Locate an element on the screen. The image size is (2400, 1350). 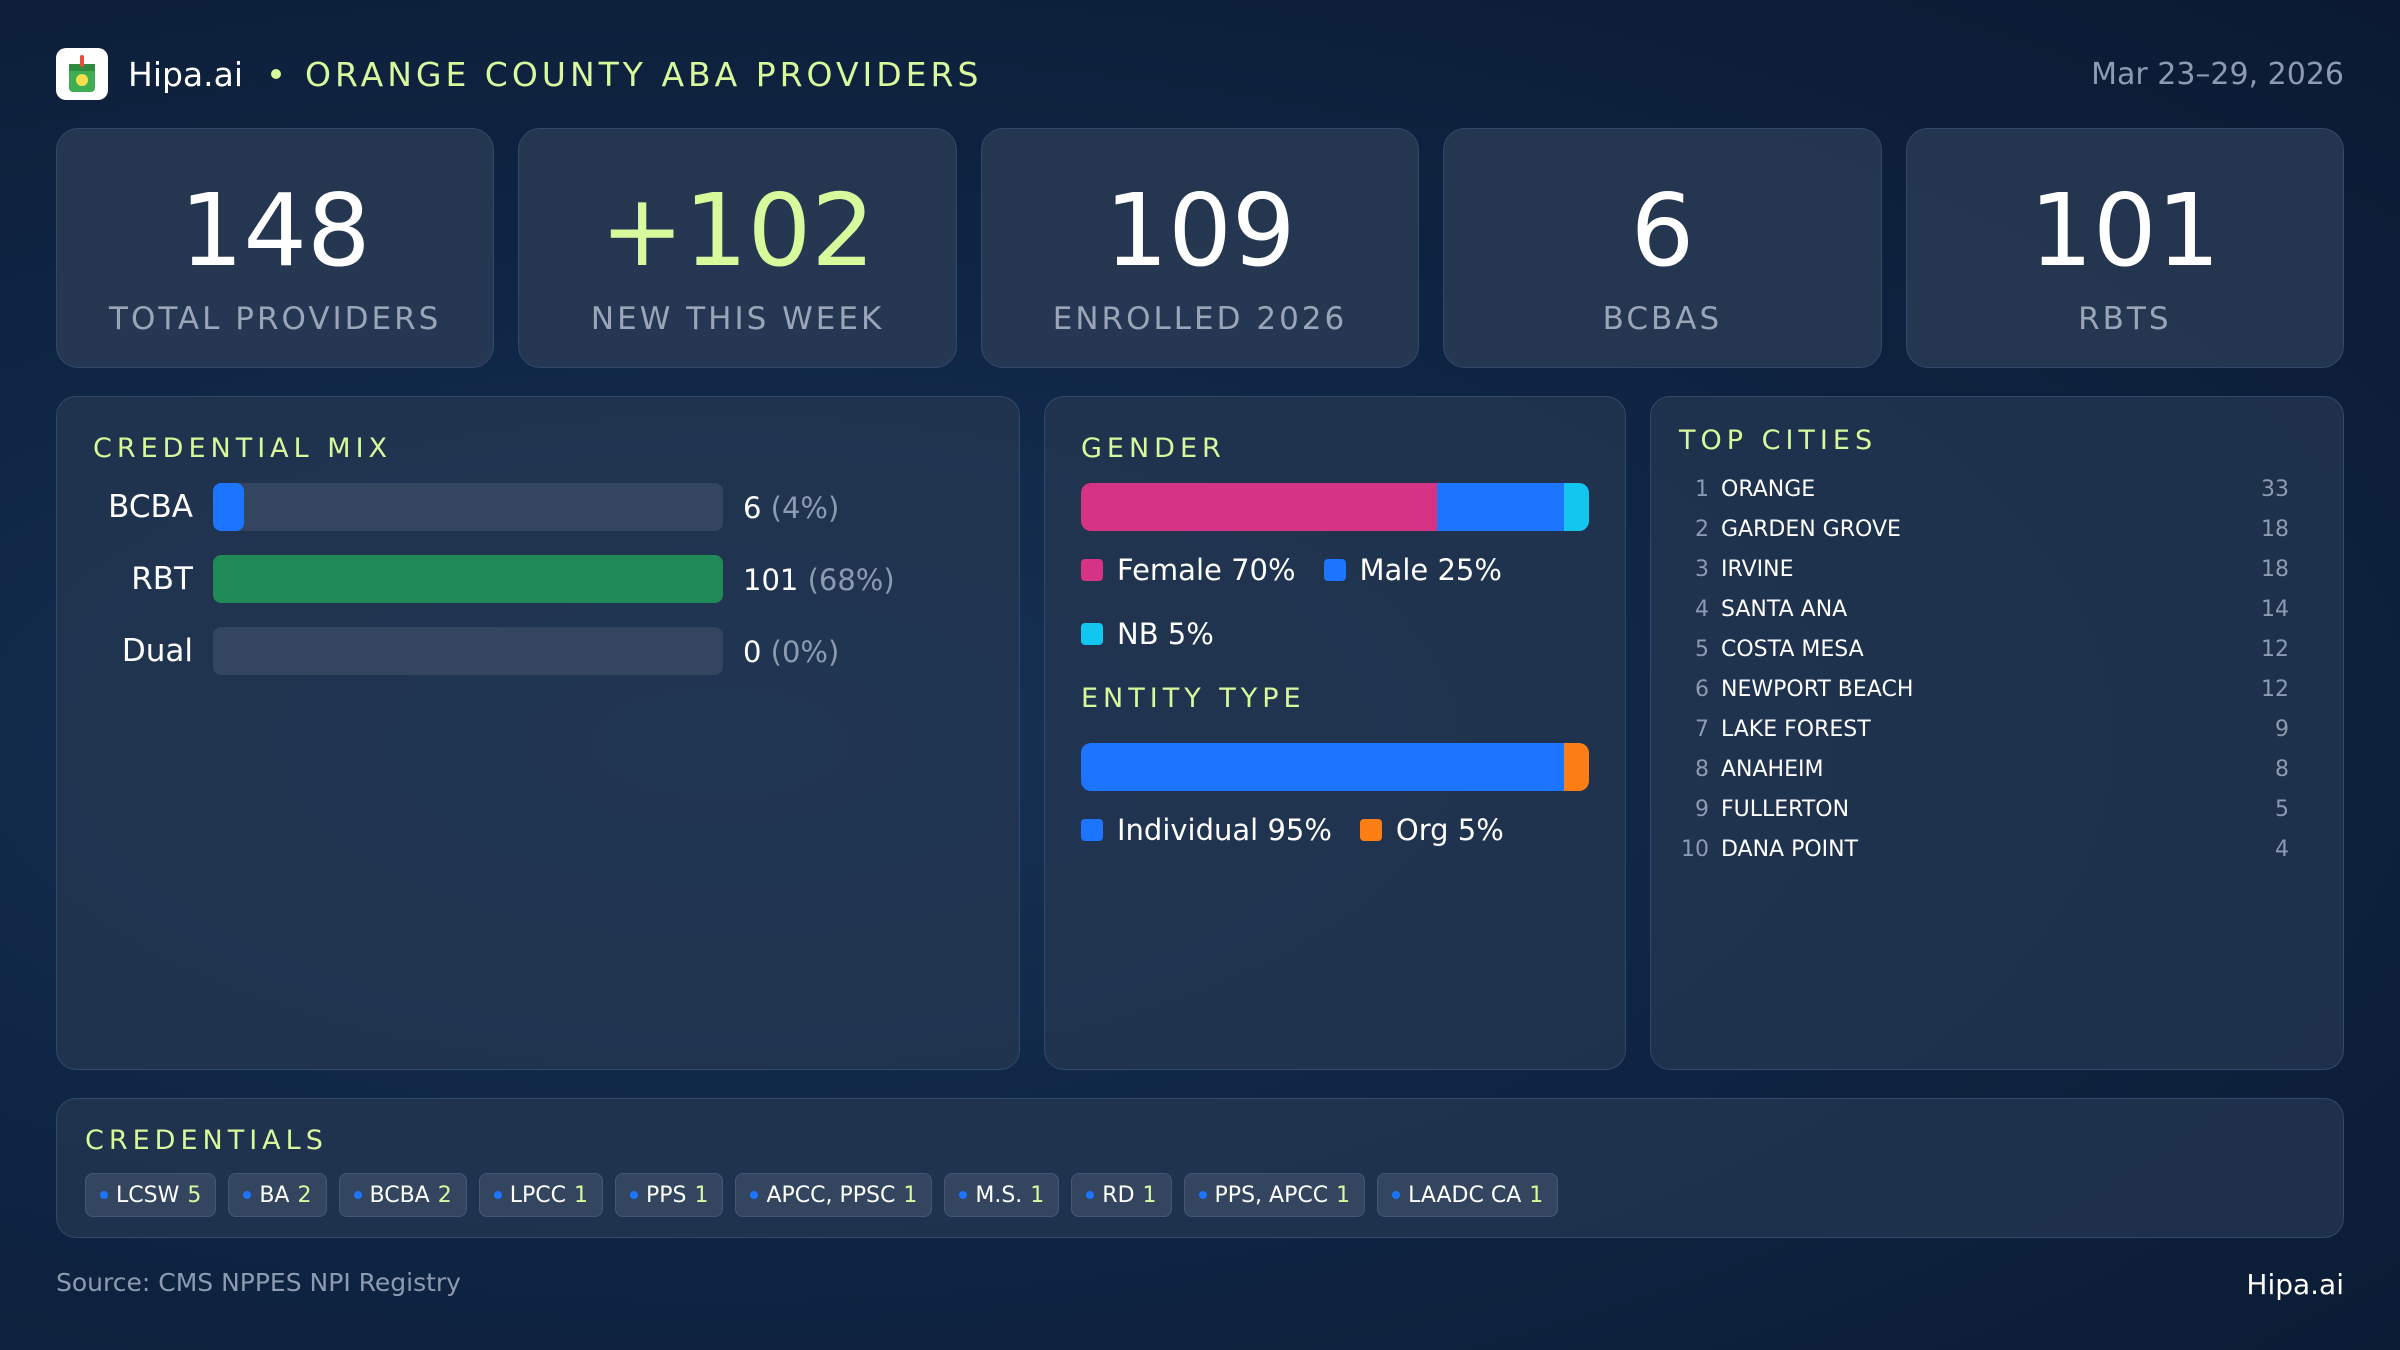
kpi-card-total-providers: 148 TOTAL PROVIDERS is located at coordinates (275, 248).